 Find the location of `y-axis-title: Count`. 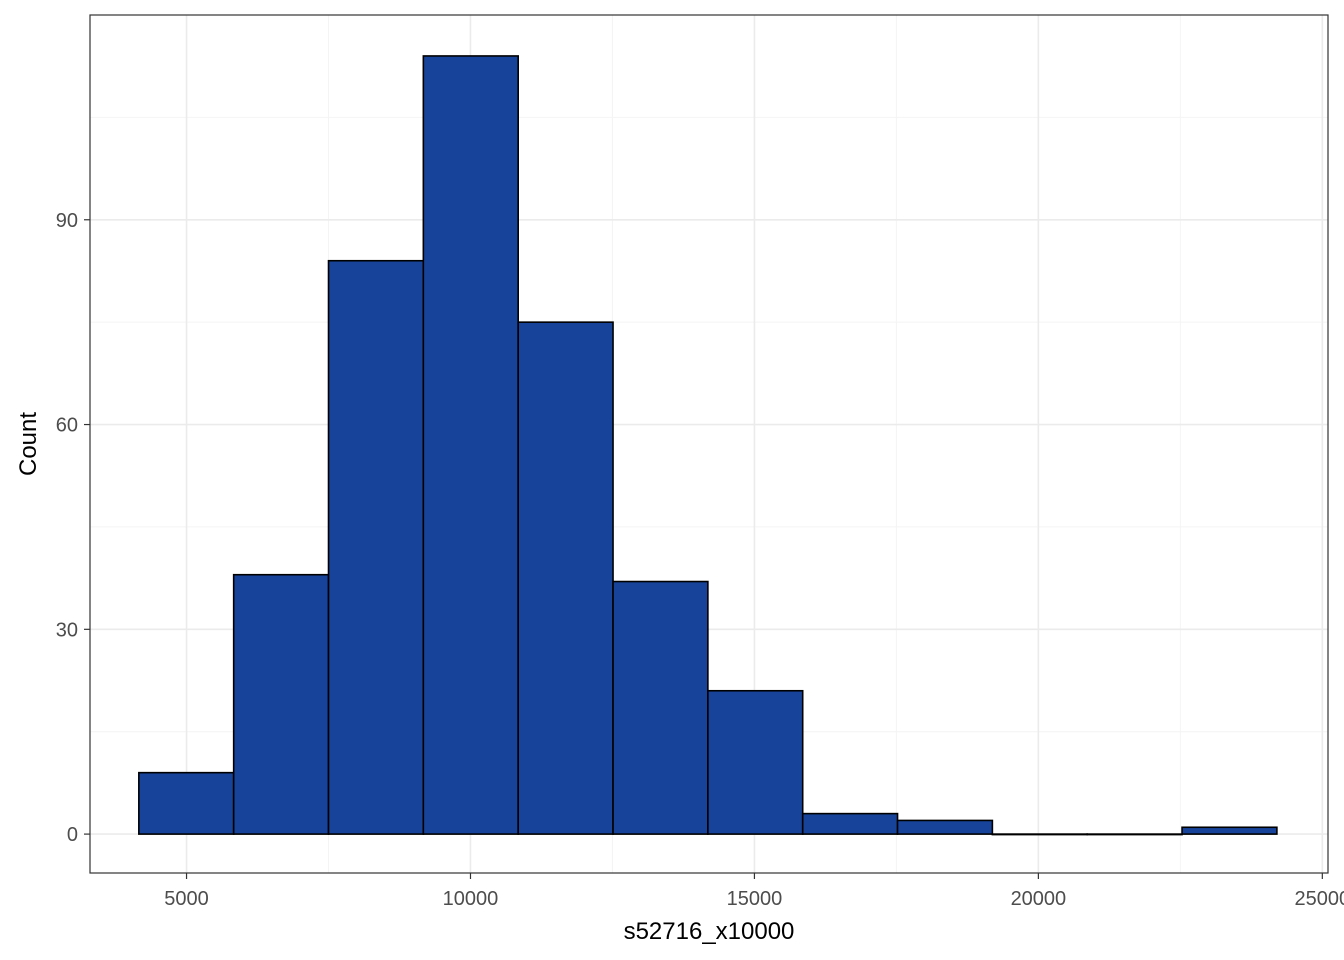

y-axis-title: Count is located at coordinates (28, 444).